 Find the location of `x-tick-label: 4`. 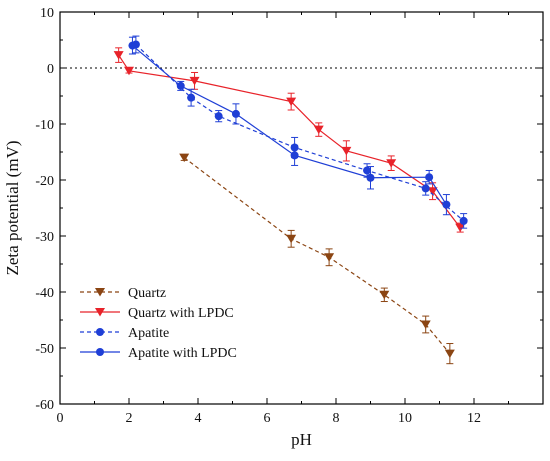

x-tick-label: 4 is located at coordinates (198, 418).